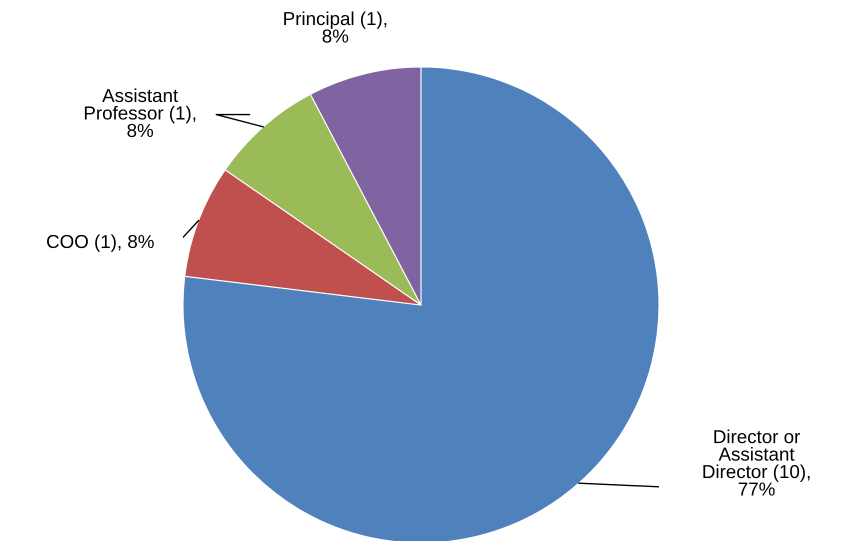 This screenshot has width=842, height=541. Describe the element at coordinates (100, 243) in the screenshot. I see `slice-label: COO (1), 8%` at that location.